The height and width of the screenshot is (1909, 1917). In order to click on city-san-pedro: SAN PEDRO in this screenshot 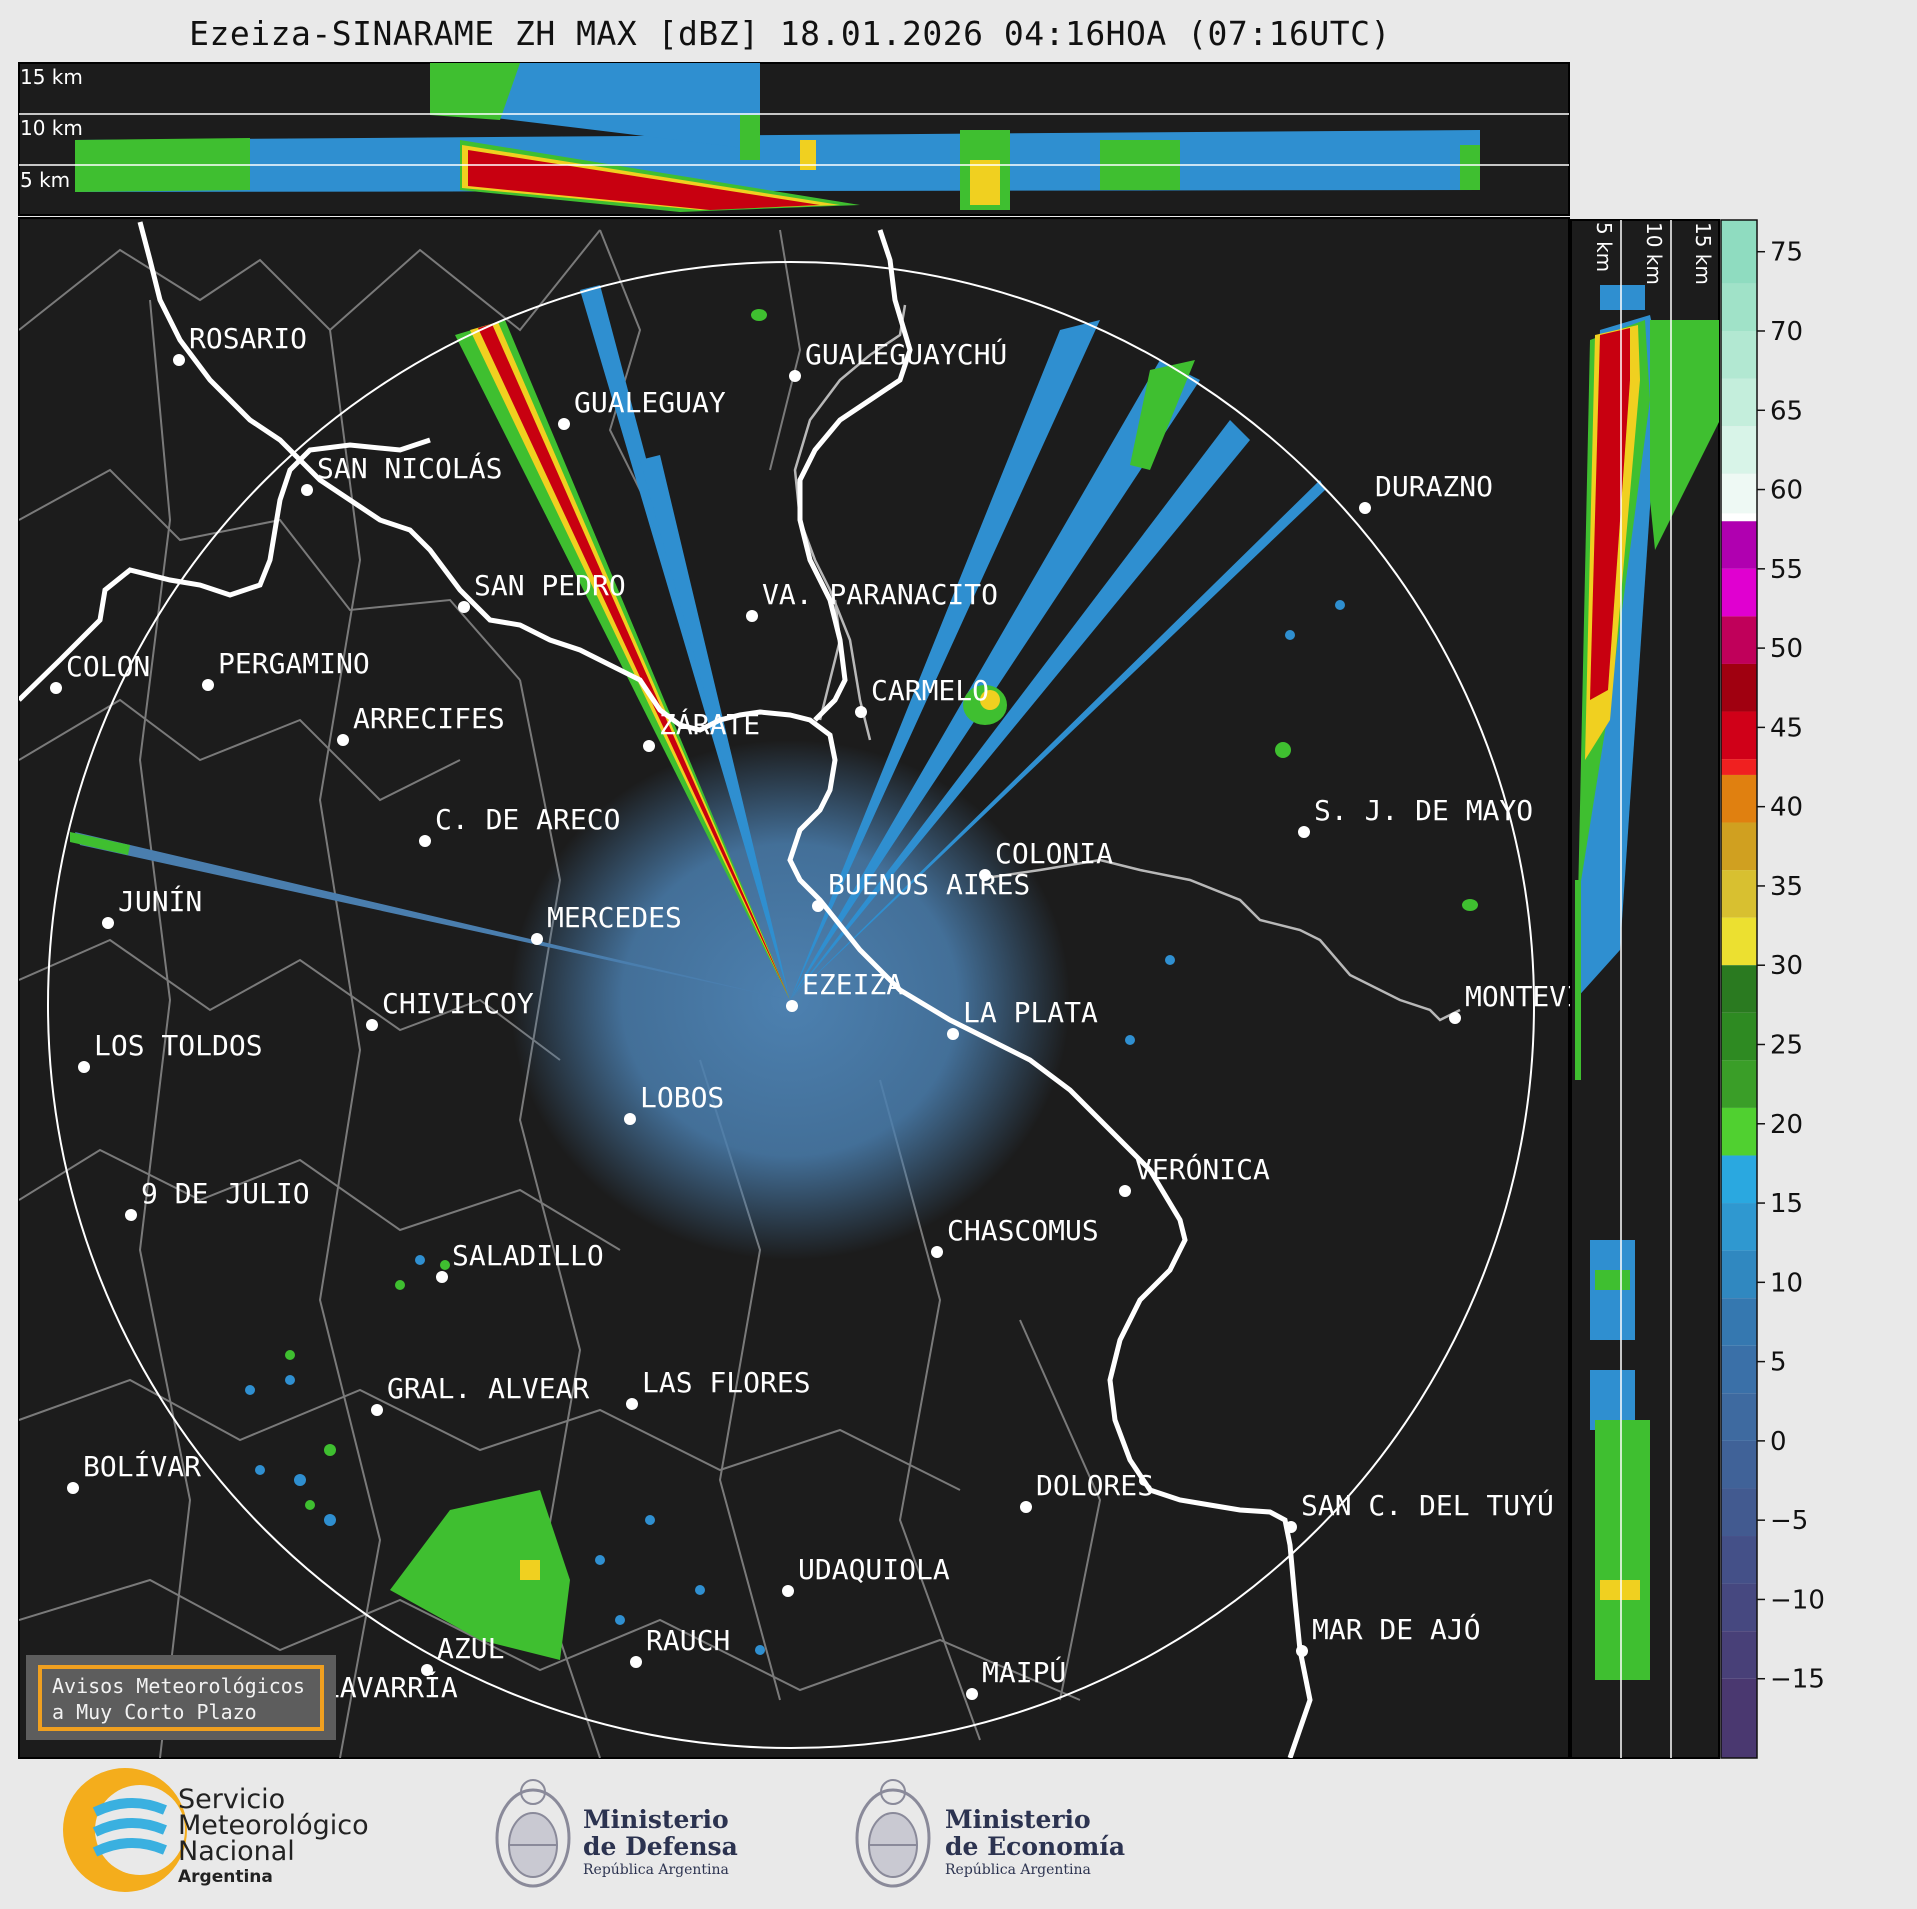, I will do `click(542, 591)`.